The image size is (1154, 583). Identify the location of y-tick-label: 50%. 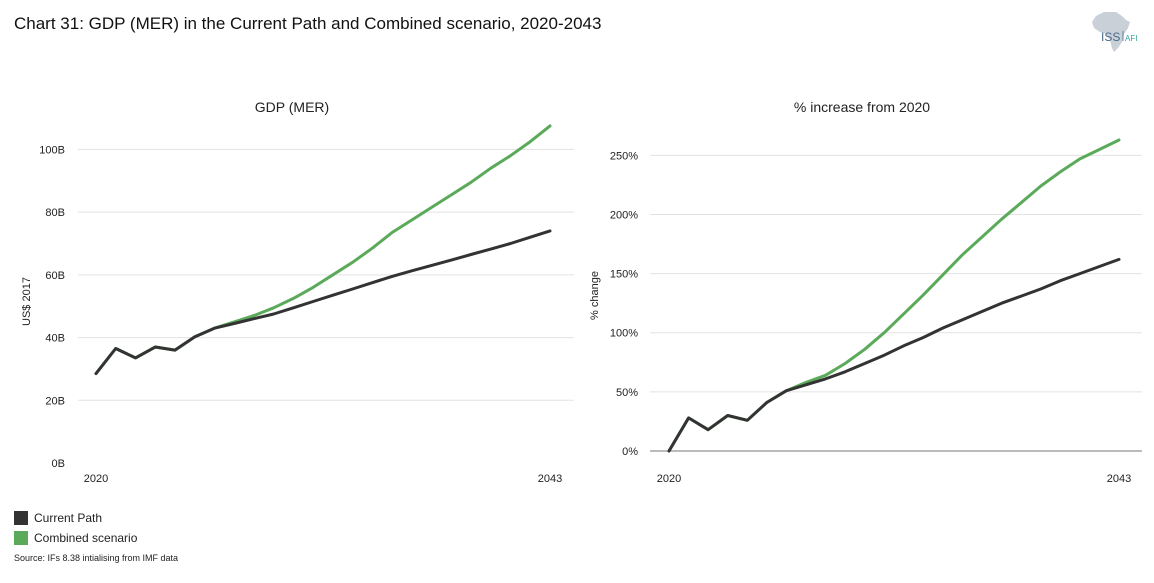
(627, 393).